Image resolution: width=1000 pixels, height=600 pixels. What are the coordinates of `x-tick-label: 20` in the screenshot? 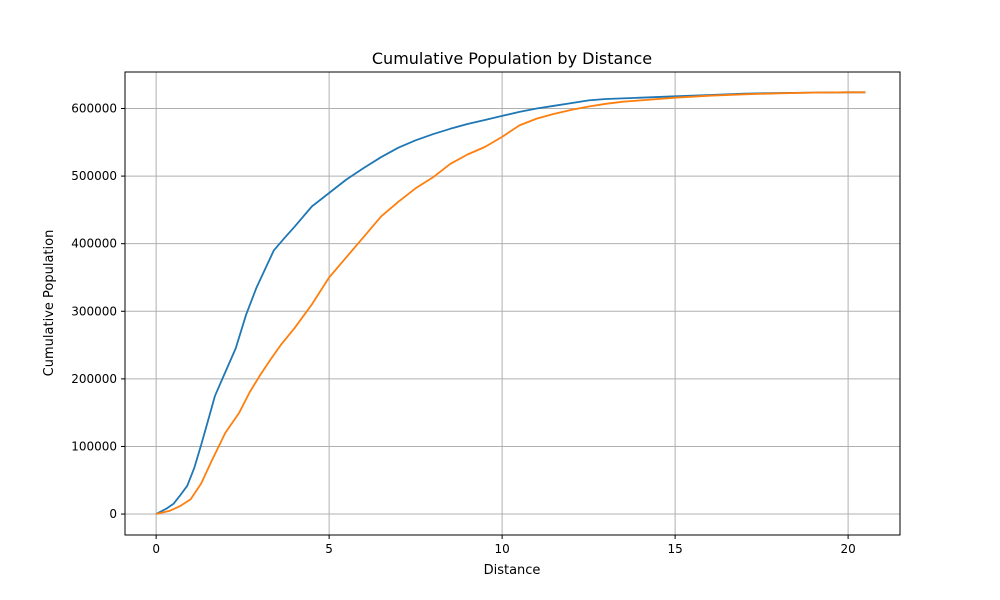 It's located at (847, 549).